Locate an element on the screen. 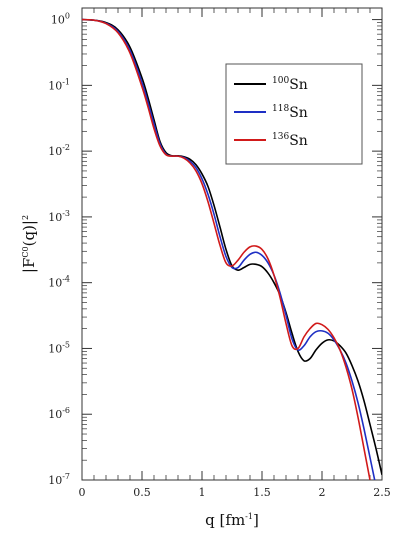  y-tick-label: 10⁻¹ is located at coordinates (59, 84).